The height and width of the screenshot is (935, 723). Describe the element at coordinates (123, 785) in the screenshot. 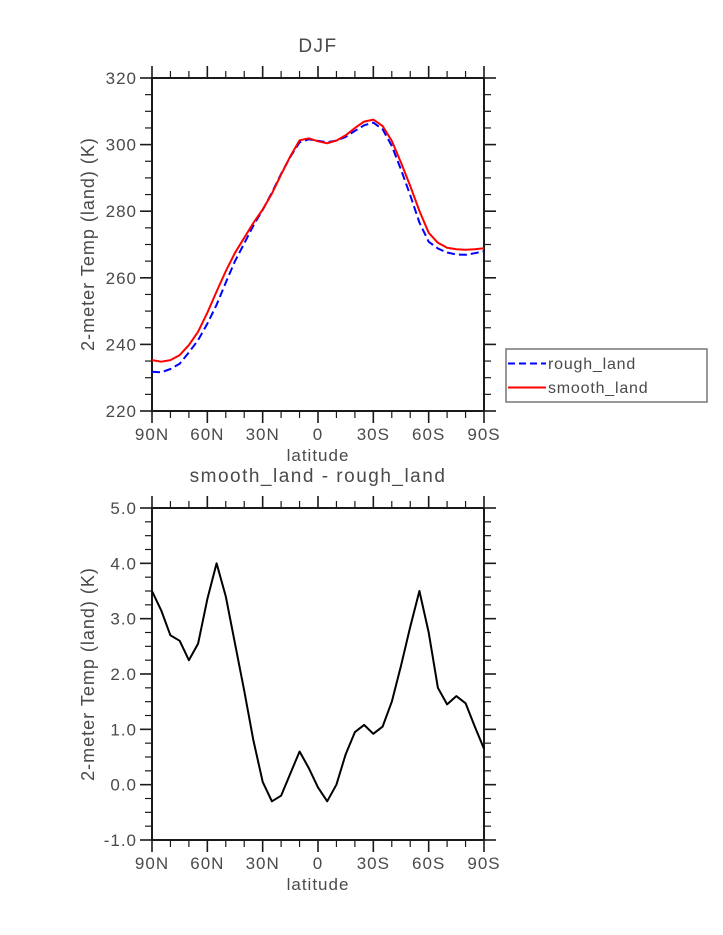

I see `y-tick-label: 0.0` at that location.